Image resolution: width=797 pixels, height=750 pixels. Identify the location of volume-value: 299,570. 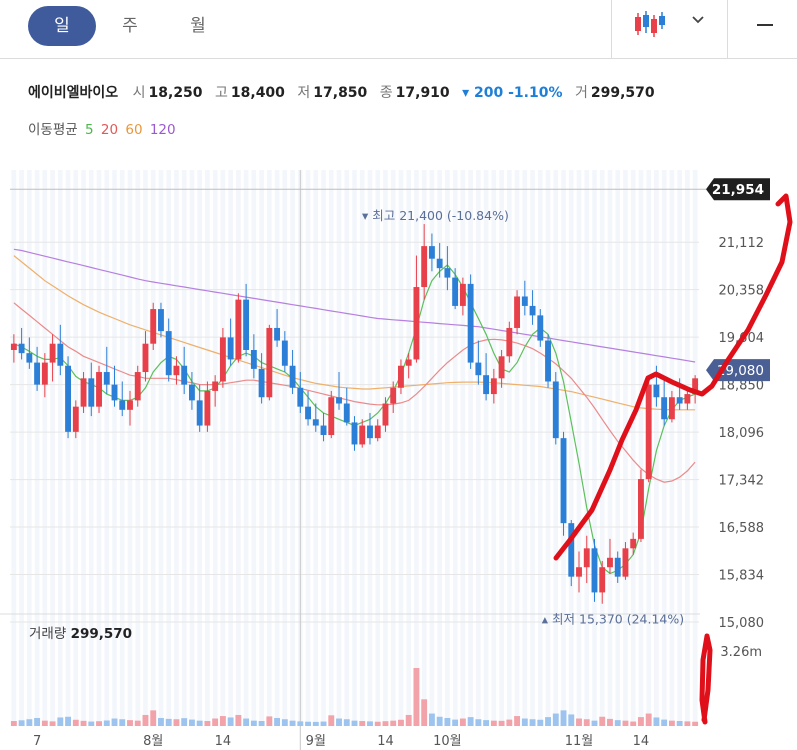
(622, 93).